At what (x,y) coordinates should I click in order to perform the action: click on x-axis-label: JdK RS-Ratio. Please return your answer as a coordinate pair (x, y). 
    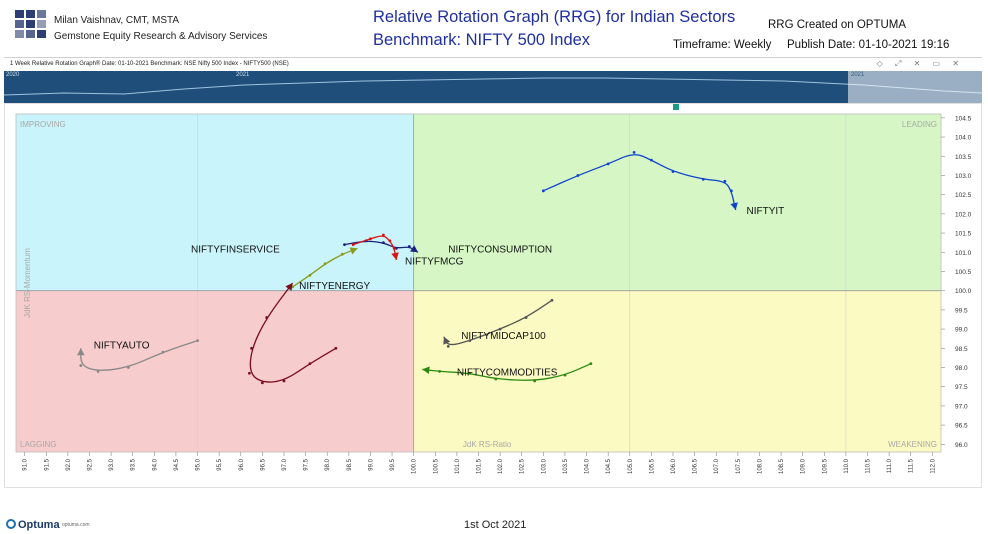
    Looking at the image, I should click on (487, 444).